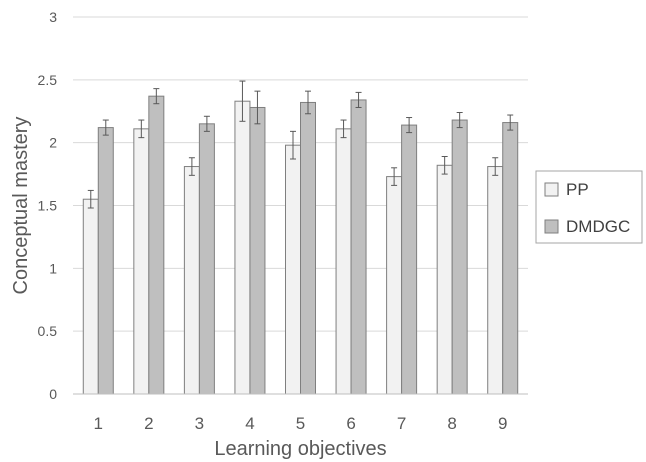 The width and height of the screenshot is (646, 462). What do you see at coordinates (199, 423) in the screenshot?
I see `x-tick-label-3: 3` at bounding box center [199, 423].